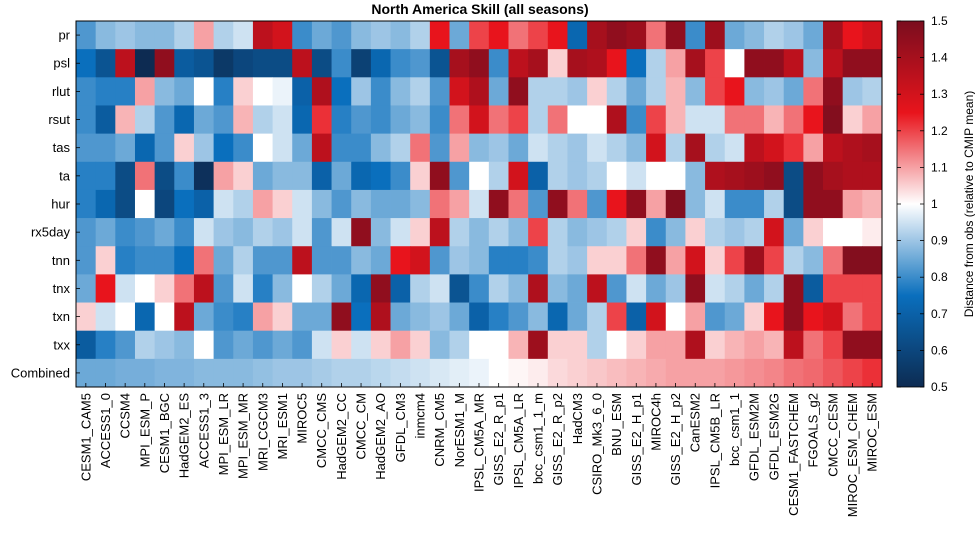 The height and width of the screenshot is (538, 975). What do you see at coordinates (616, 424) in the screenshot?
I see `column-label: BNU_ESM` at bounding box center [616, 424].